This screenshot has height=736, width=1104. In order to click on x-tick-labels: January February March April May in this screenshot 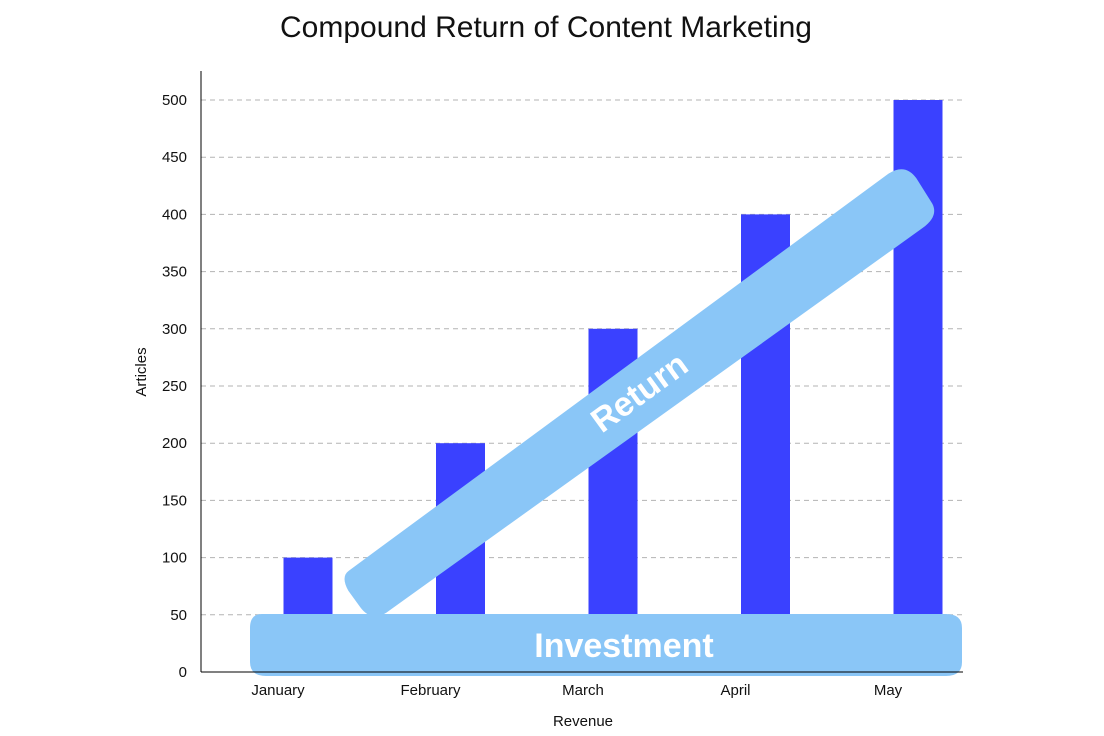, I will do `click(576, 690)`.